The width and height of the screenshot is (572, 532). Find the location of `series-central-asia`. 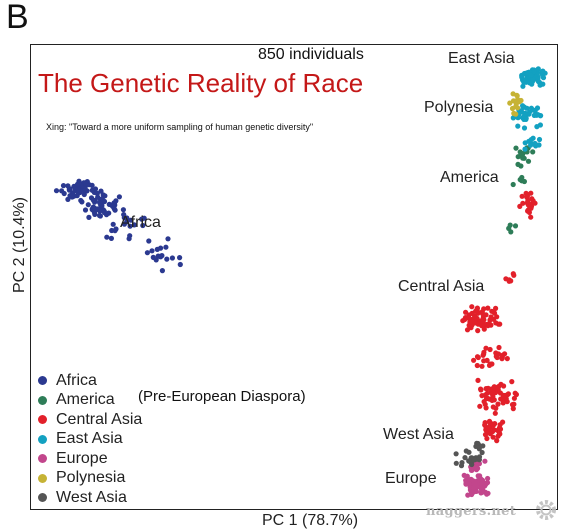

series-central-asia is located at coordinates (499, 317).